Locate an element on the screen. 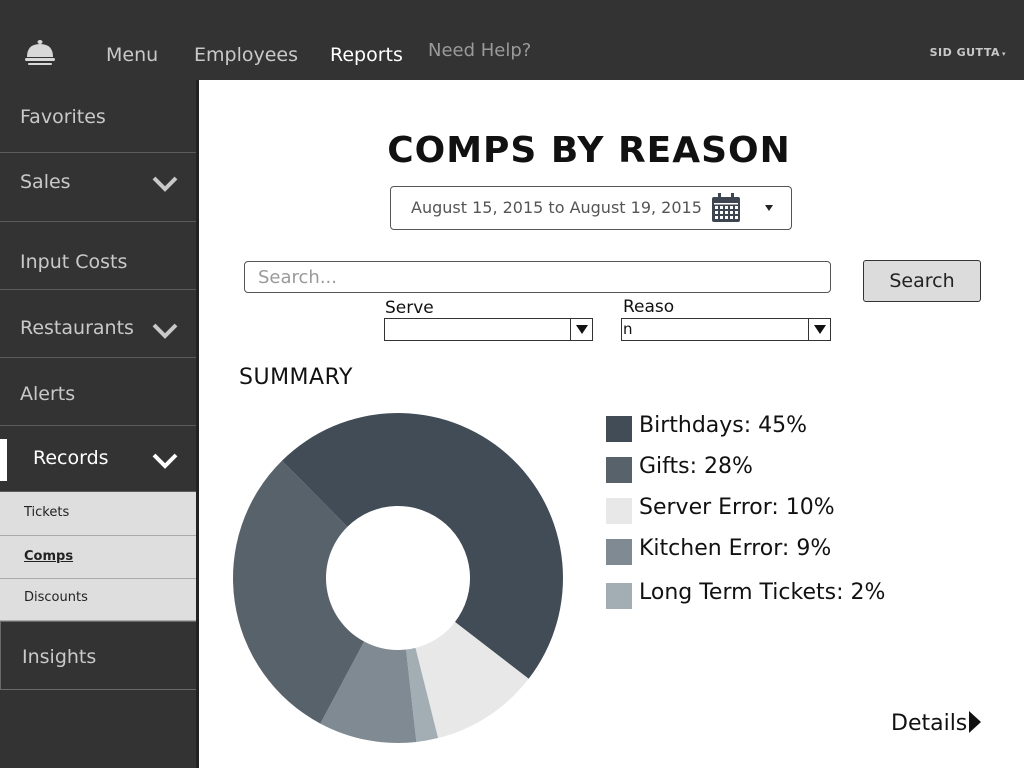 The image size is (1024, 768). sidebar-item-label: Favorites is located at coordinates (63, 117).